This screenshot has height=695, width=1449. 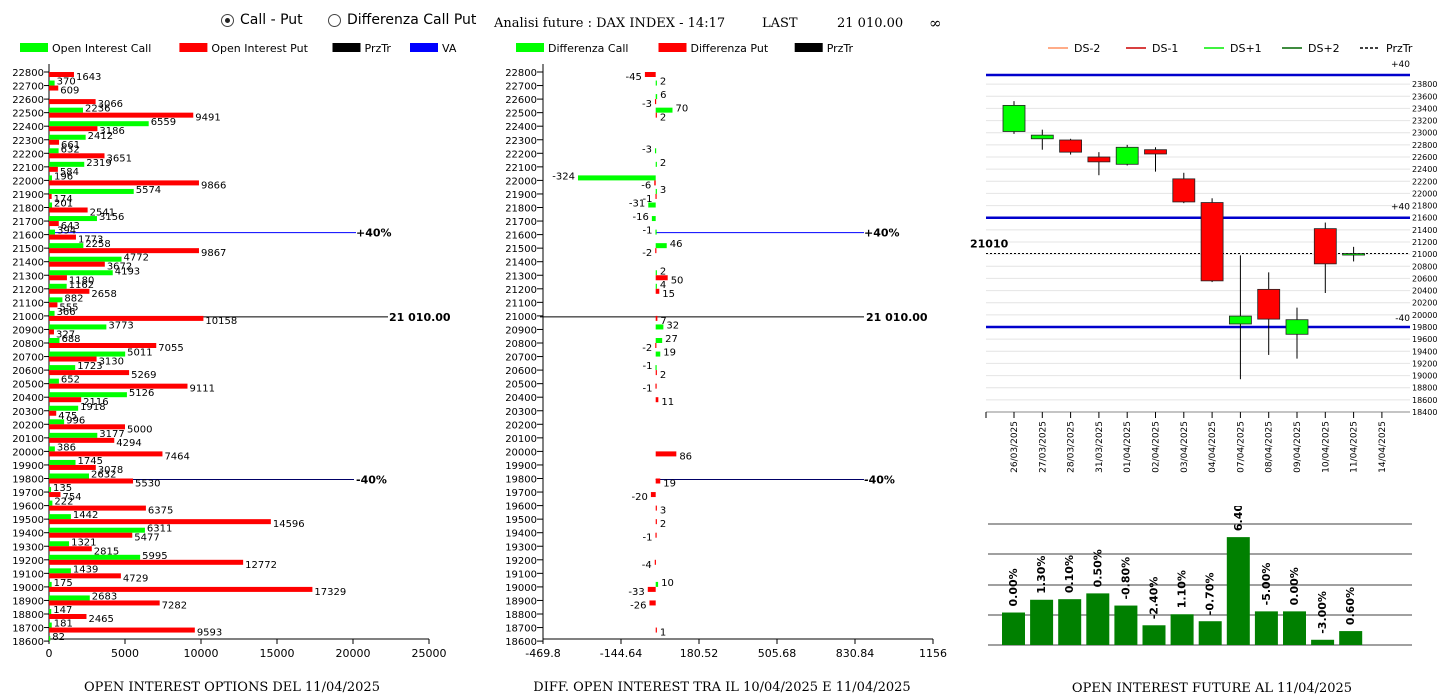 What do you see at coordinates (70, 226) in the screenshot?
I see `put-value-label: 643` at bounding box center [70, 226].